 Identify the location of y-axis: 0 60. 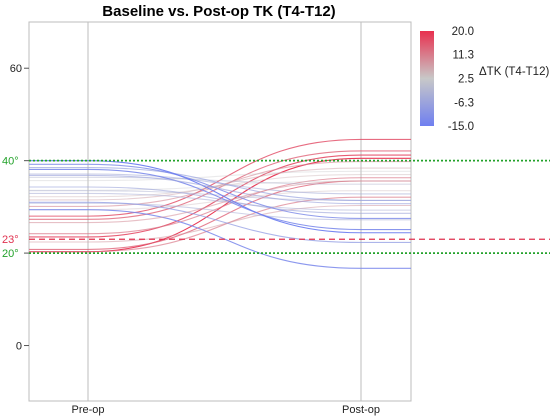
(19, 208).